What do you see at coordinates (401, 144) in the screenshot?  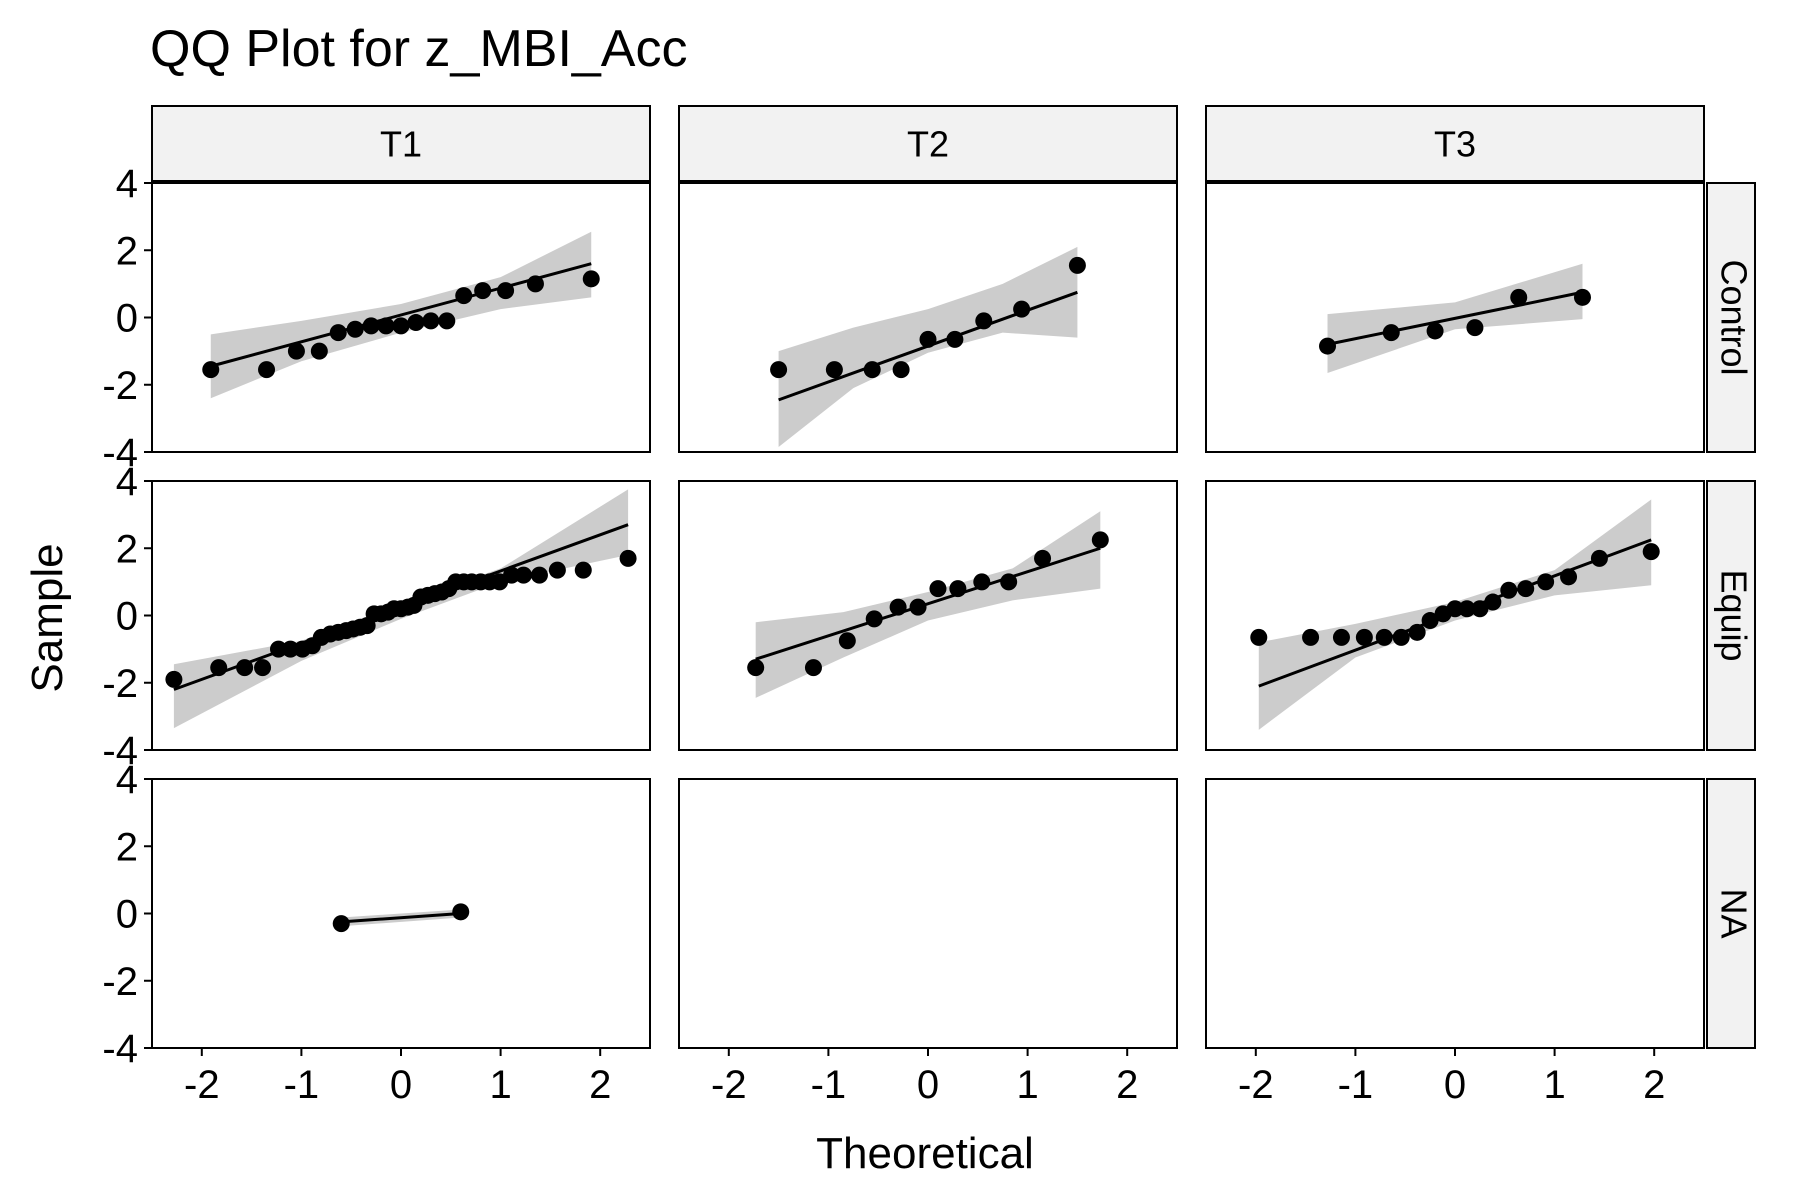 I see `facet-strip-label: T1` at bounding box center [401, 144].